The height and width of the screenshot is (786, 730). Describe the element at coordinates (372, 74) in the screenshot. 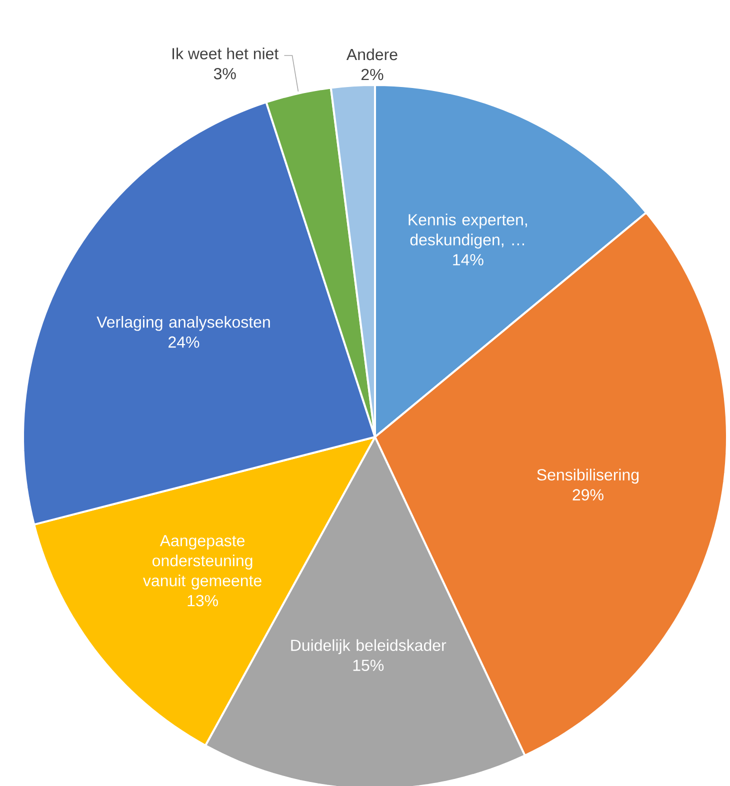

I see `data-label: 2%` at that location.